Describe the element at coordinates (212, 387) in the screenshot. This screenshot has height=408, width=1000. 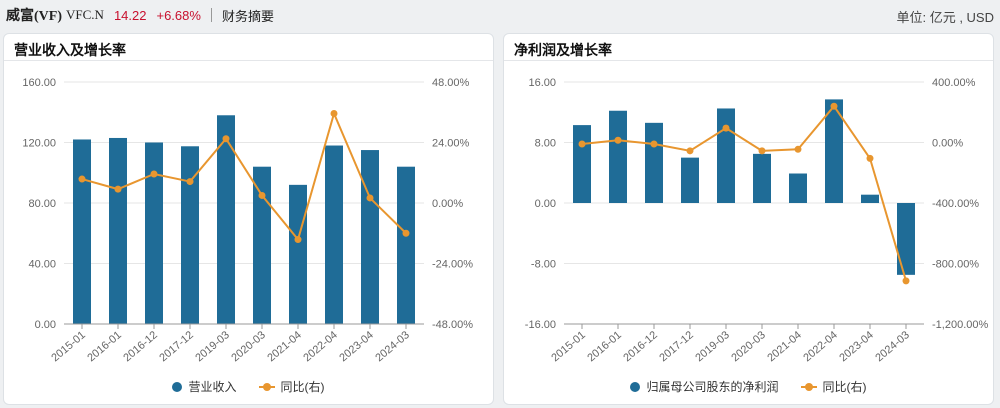
I see `legend-label: 营业收入` at that location.